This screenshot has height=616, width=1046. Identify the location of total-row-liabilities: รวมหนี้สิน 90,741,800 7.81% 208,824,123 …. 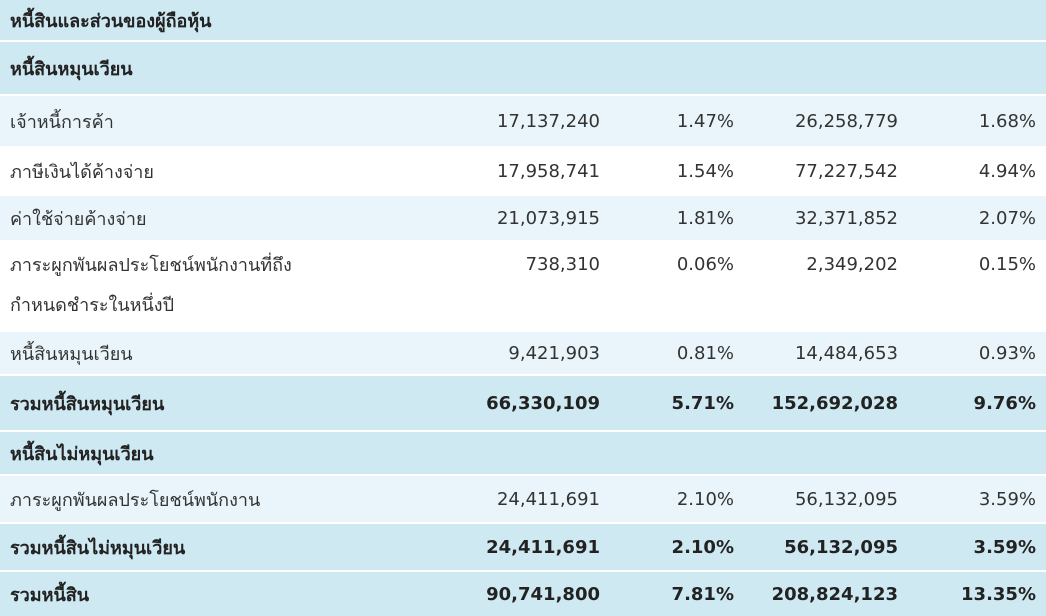
(523, 594).